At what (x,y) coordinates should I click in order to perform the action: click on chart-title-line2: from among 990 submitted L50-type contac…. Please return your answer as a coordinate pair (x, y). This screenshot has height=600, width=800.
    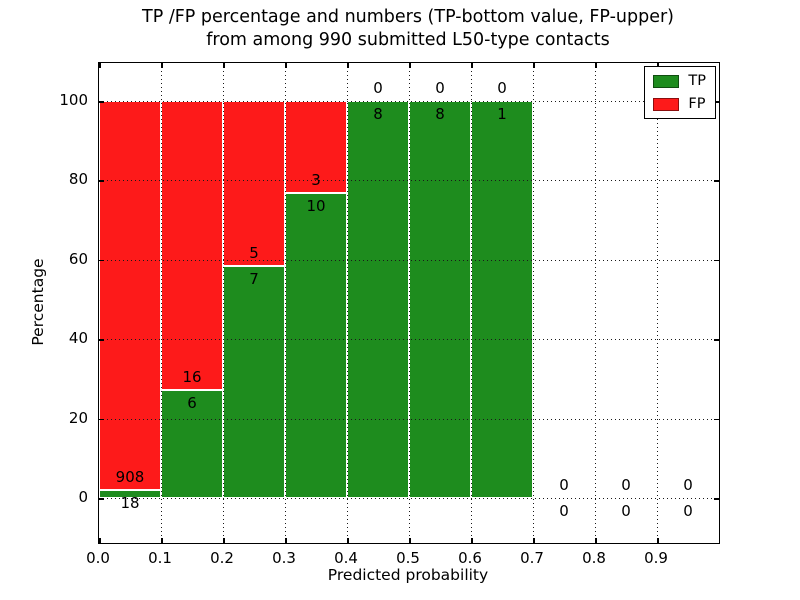
    Looking at the image, I should click on (408, 40).